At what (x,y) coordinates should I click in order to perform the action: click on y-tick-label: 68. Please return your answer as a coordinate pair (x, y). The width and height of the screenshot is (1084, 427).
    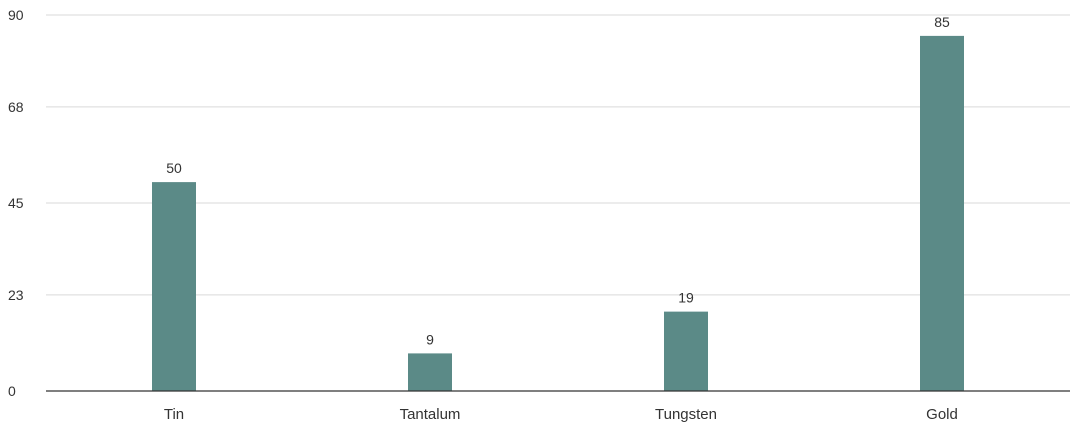
    Looking at the image, I should click on (16, 107).